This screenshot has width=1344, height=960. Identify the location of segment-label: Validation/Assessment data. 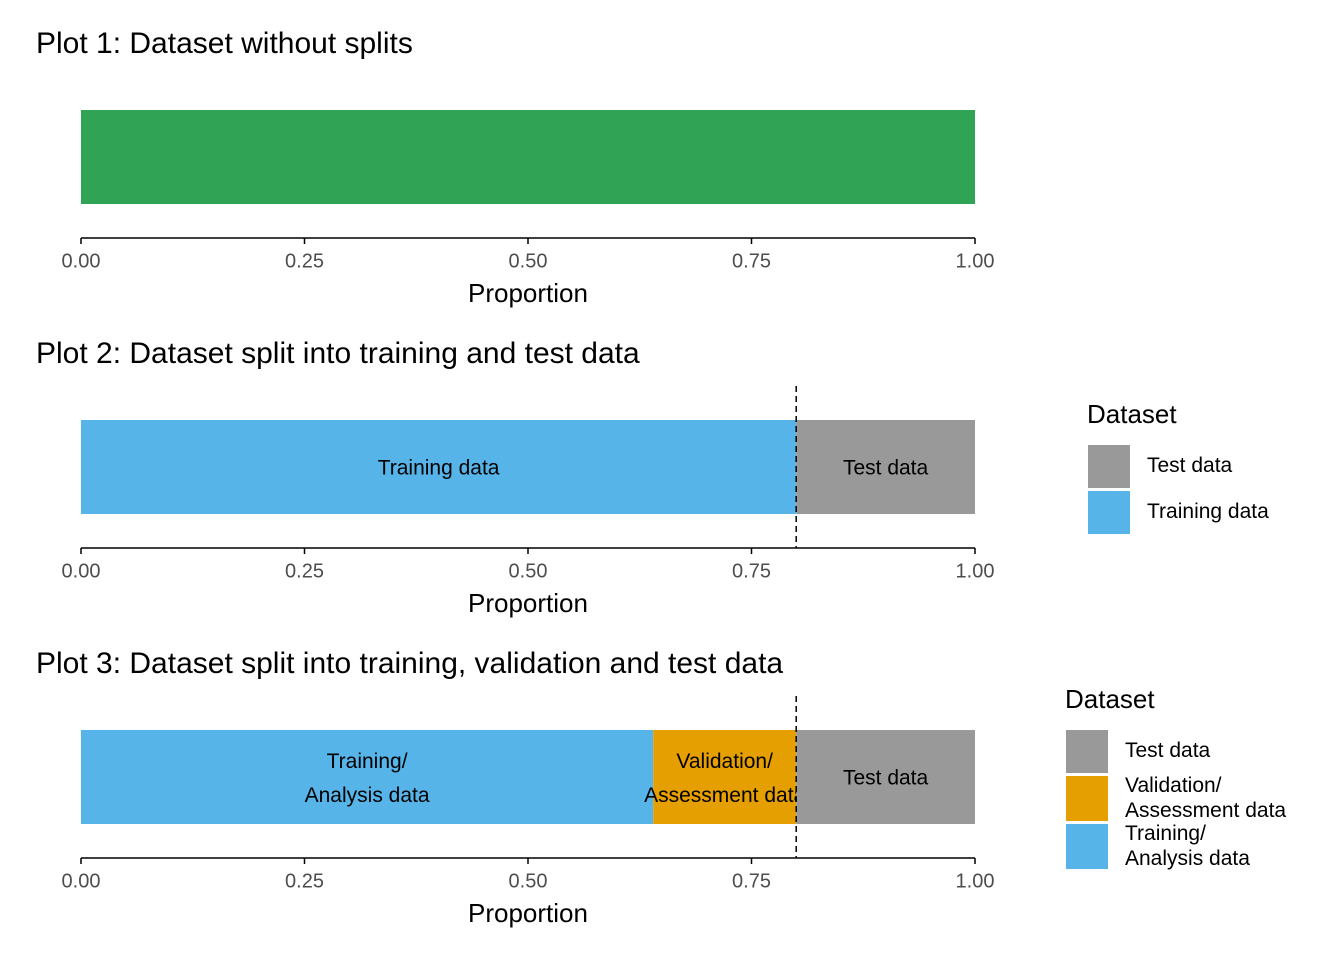
(724, 778).